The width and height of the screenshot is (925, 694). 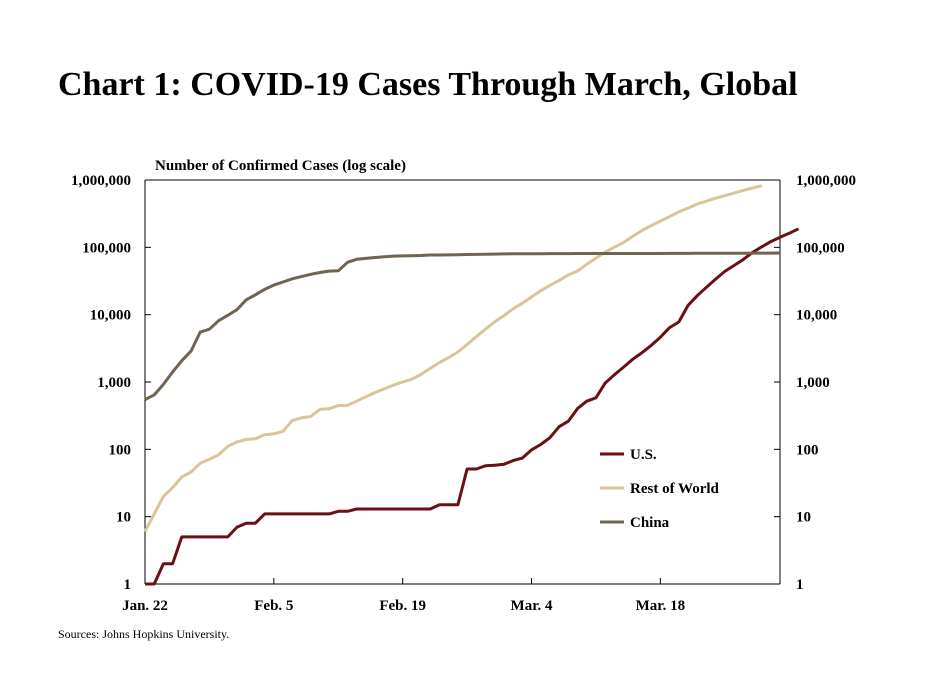 What do you see at coordinates (128, 585) in the screenshot?
I see `y-tick-label-left: 1` at bounding box center [128, 585].